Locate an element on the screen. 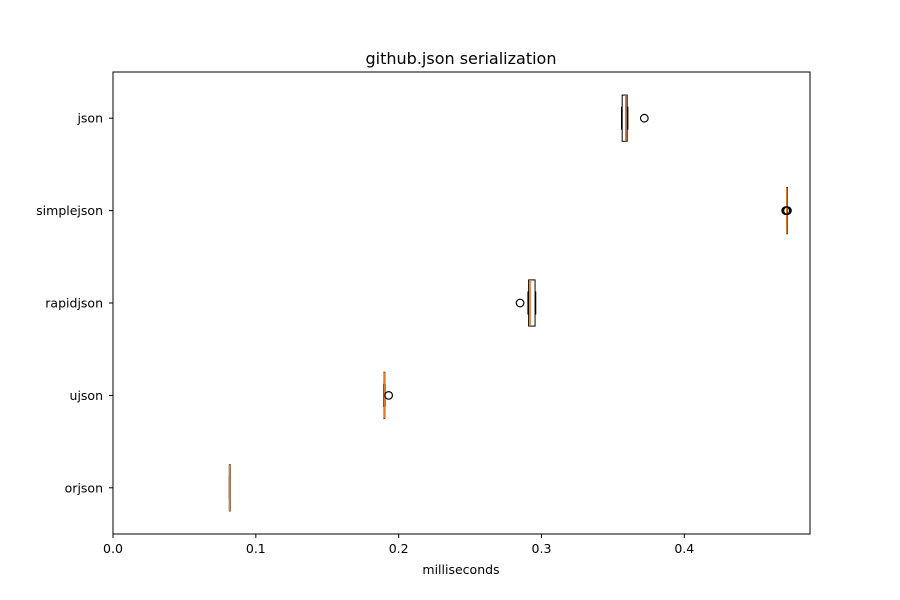  x-tick-label: 0.2 is located at coordinates (399, 548).